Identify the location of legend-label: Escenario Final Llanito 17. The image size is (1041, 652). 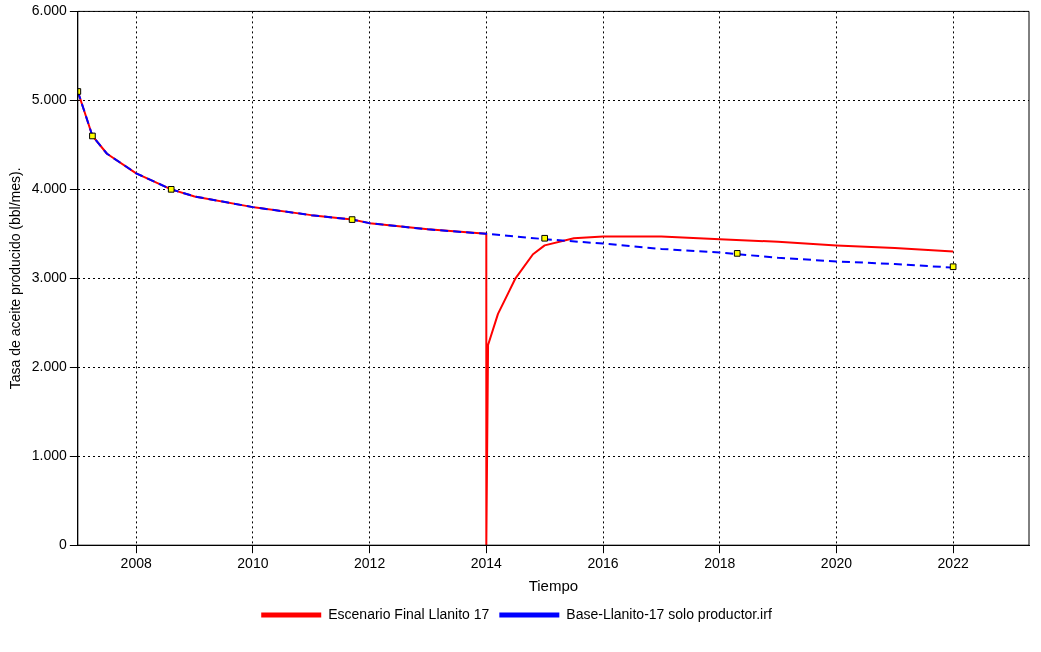
(409, 613).